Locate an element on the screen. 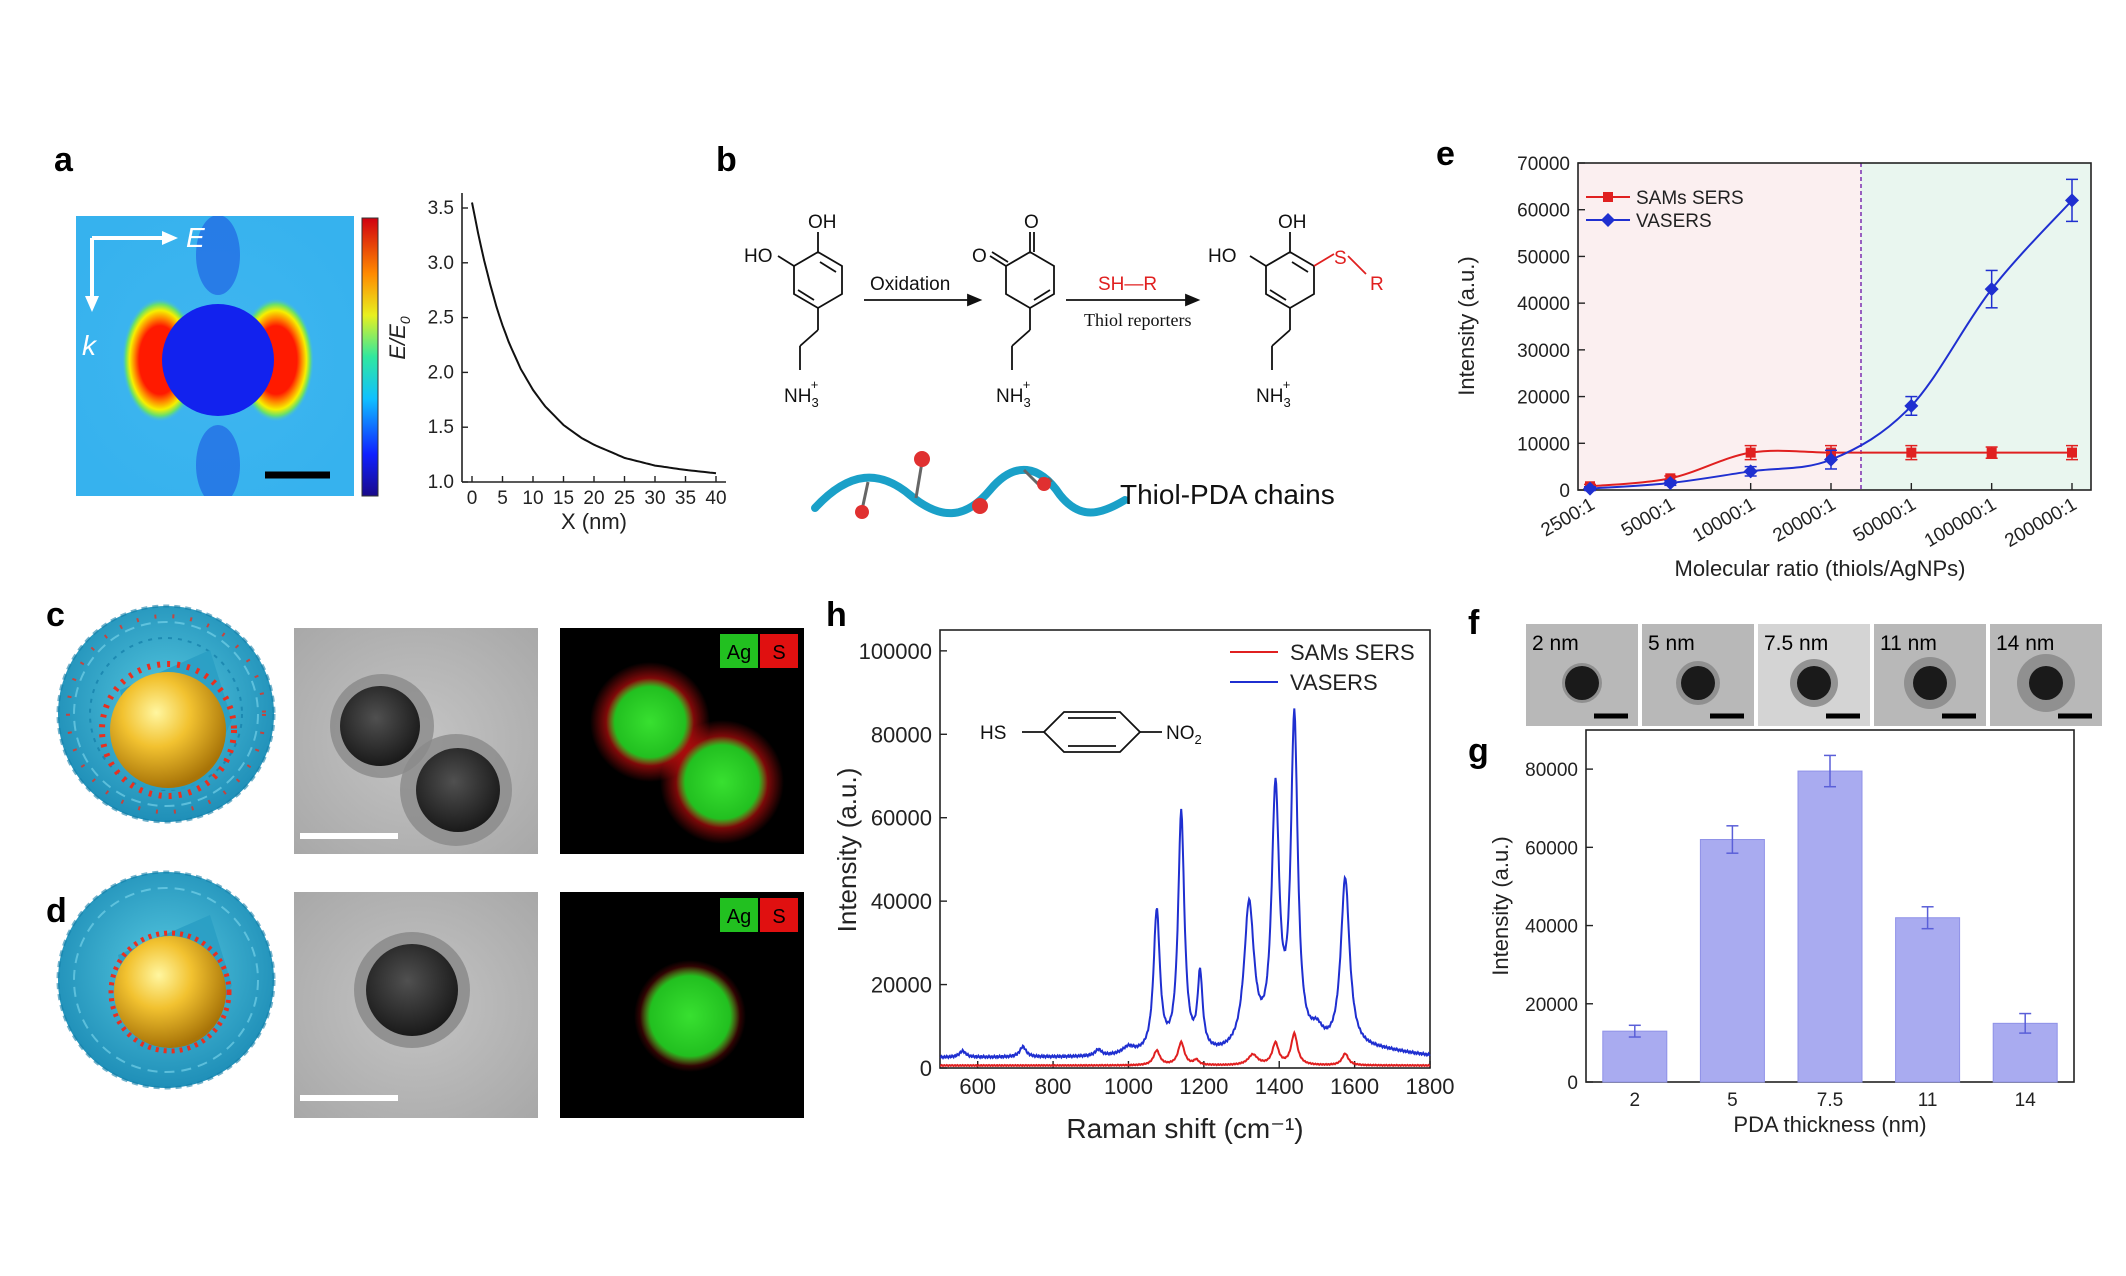 Image resolution: width=2126 pixels, height=1276 pixels. mol1-oh: OH is located at coordinates (822, 222).